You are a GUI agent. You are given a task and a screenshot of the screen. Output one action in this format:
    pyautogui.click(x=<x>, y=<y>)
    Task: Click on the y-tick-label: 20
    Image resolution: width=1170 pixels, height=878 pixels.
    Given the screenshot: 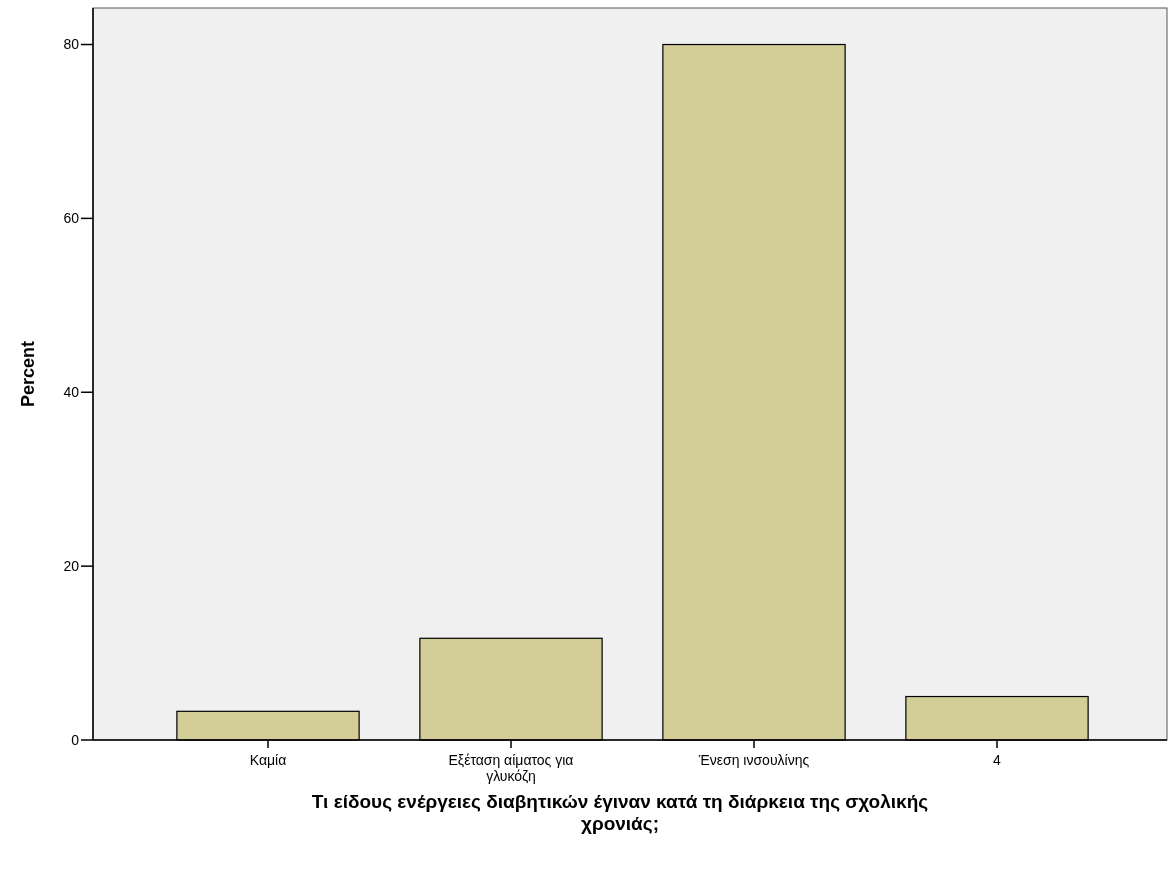 What is the action you would take?
    pyautogui.click(x=71, y=566)
    